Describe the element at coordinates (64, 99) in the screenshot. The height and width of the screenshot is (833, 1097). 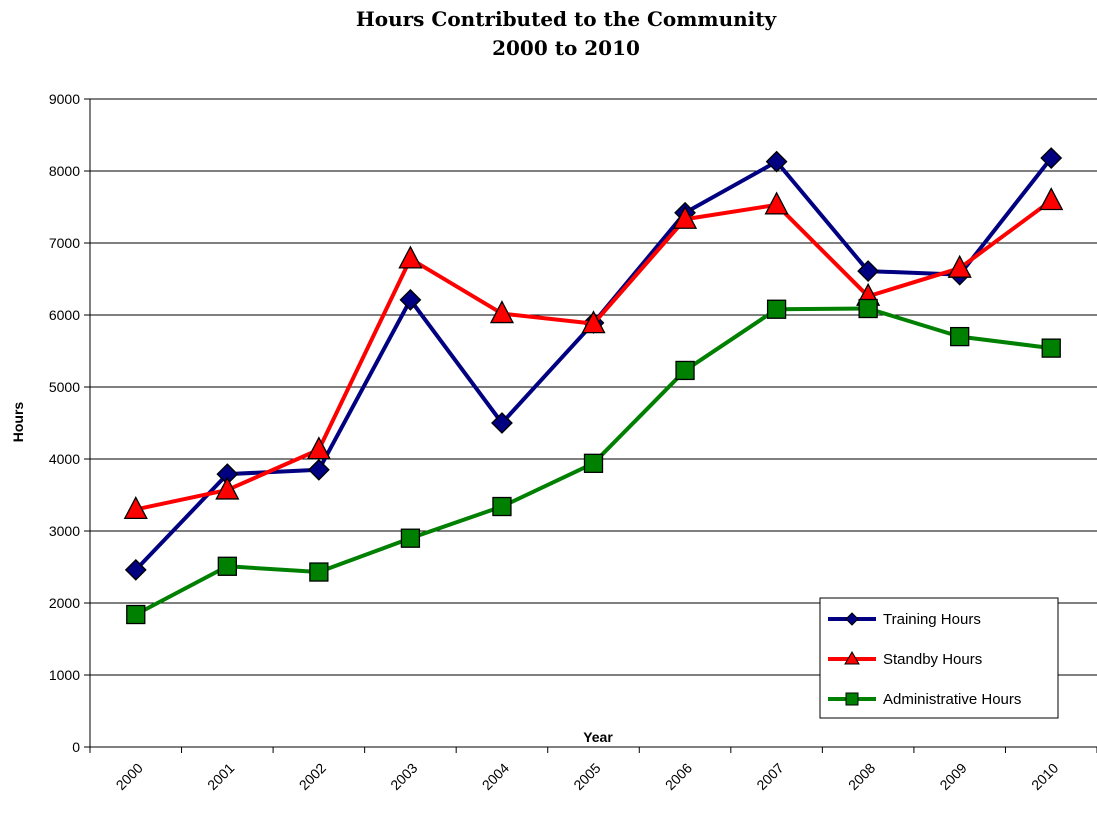
I see `y-tick-label-9000: 9000` at that location.